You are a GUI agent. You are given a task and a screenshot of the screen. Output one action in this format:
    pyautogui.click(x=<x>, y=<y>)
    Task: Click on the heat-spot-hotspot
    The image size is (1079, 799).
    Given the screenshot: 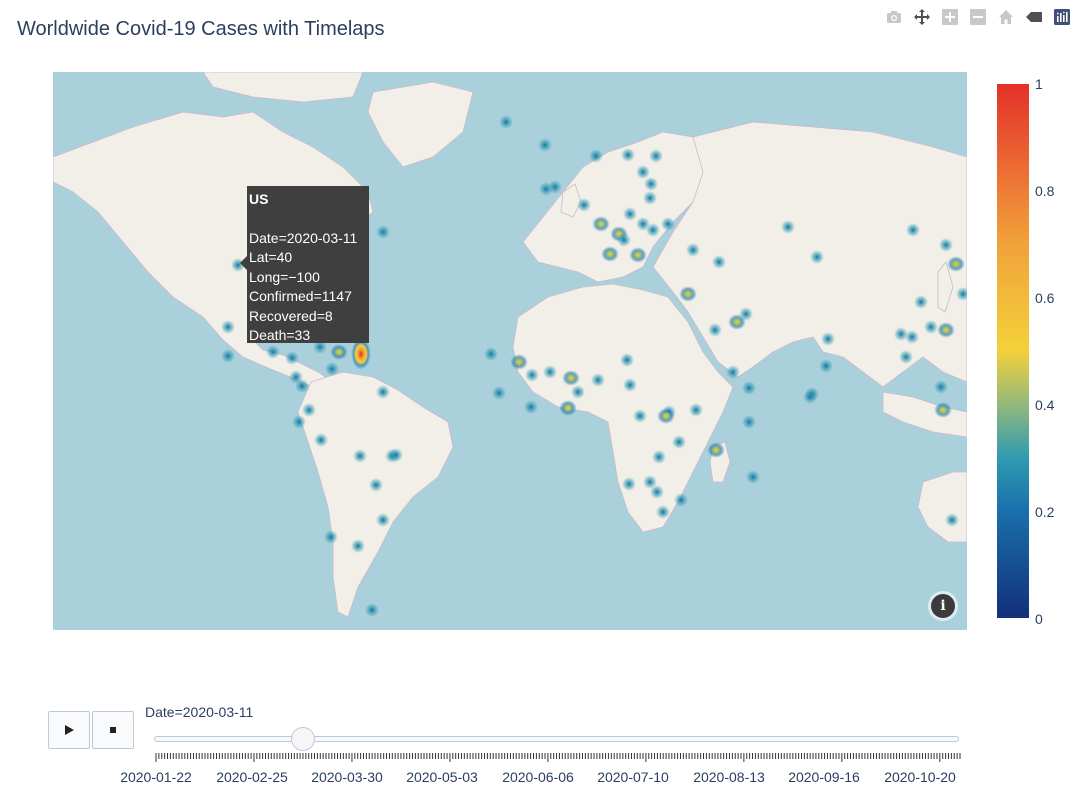 What is the action you would take?
    pyautogui.click(x=361, y=354)
    